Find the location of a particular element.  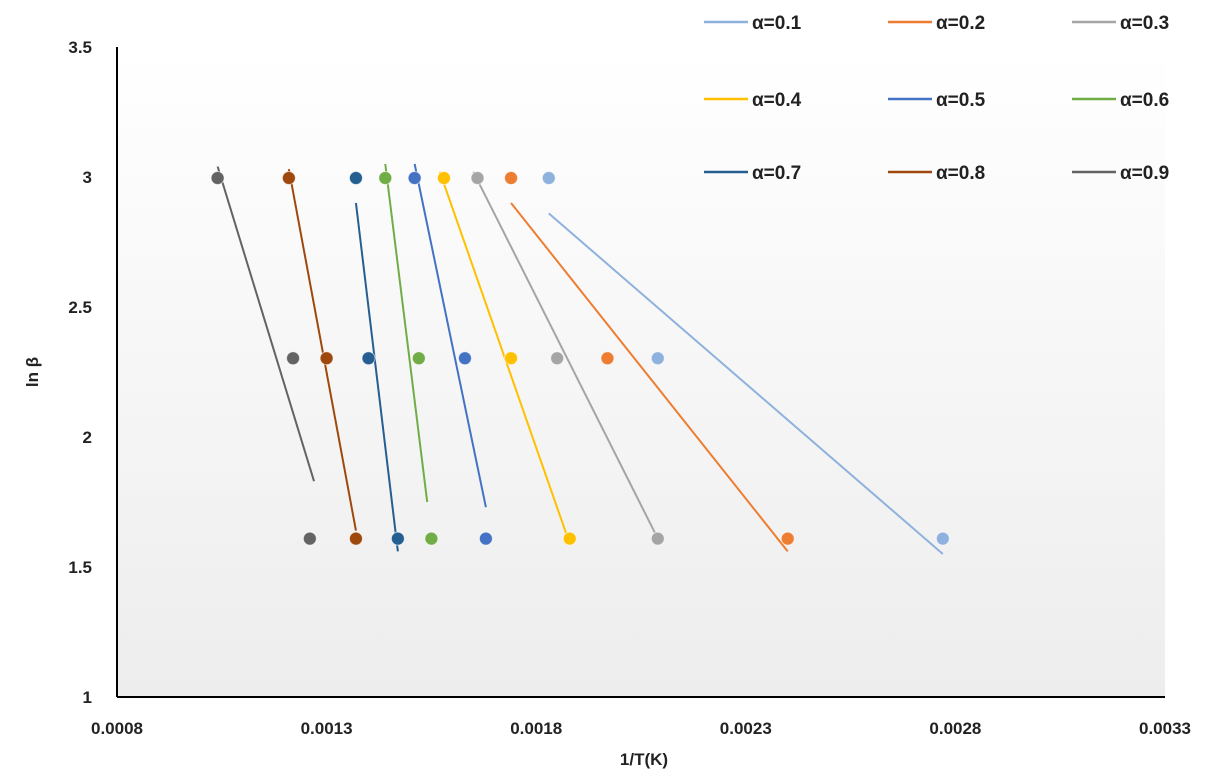

legend-item: α=0.4 is located at coordinates (753, 100).